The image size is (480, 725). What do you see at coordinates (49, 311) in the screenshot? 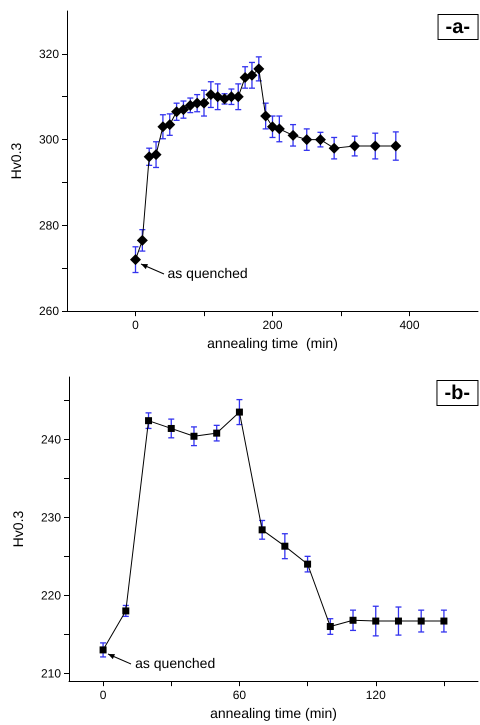
I see `y-tick-label: 260` at bounding box center [49, 311].